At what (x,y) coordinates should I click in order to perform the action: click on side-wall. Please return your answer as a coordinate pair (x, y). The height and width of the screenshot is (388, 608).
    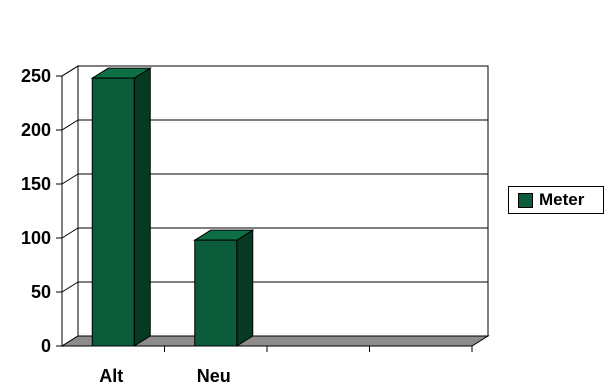
    Looking at the image, I should click on (70, 206).